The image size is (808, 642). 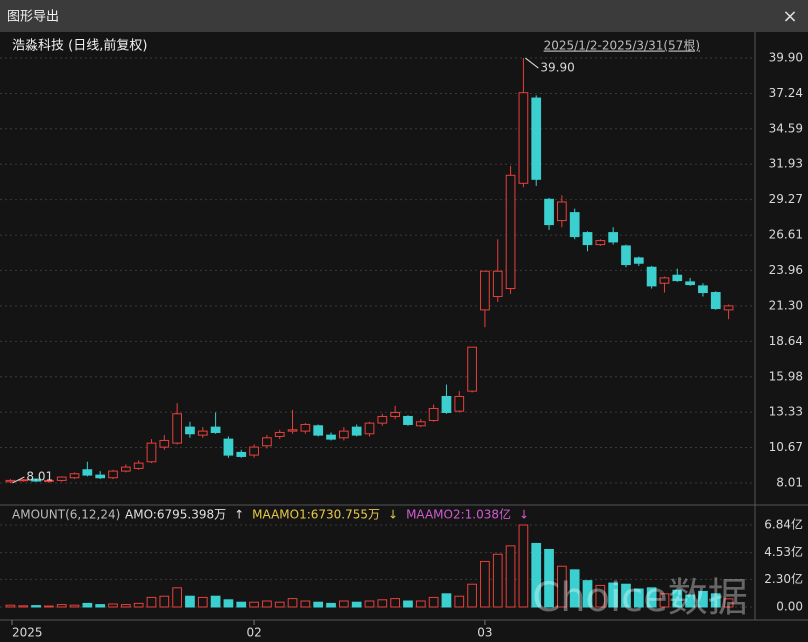 What do you see at coordinates (786, 199) in the screenshot?
I see `y-tick-label: 29.27` at bounding box center [786, 199].